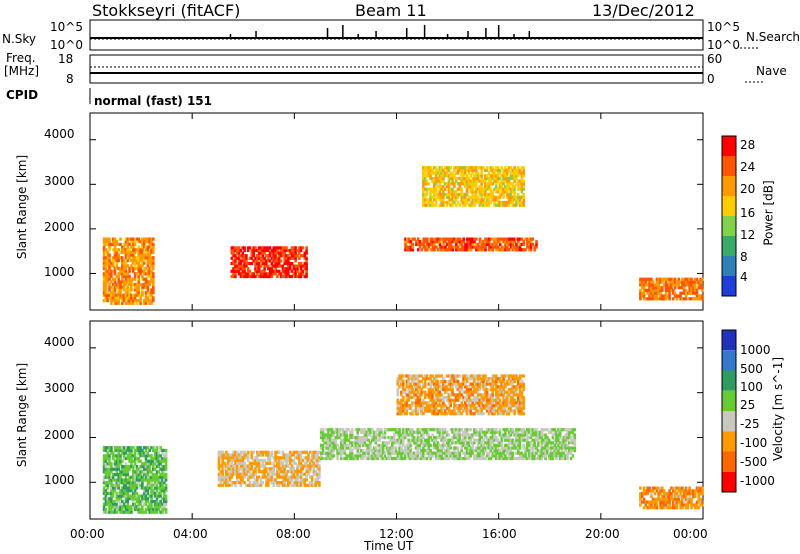 The width and height of the screenshot is (800, 554). What do you see at coordinates (293, 534) in the screenshot?
I see `time-tick-2: 08:00` at bounding box center [293, 534].